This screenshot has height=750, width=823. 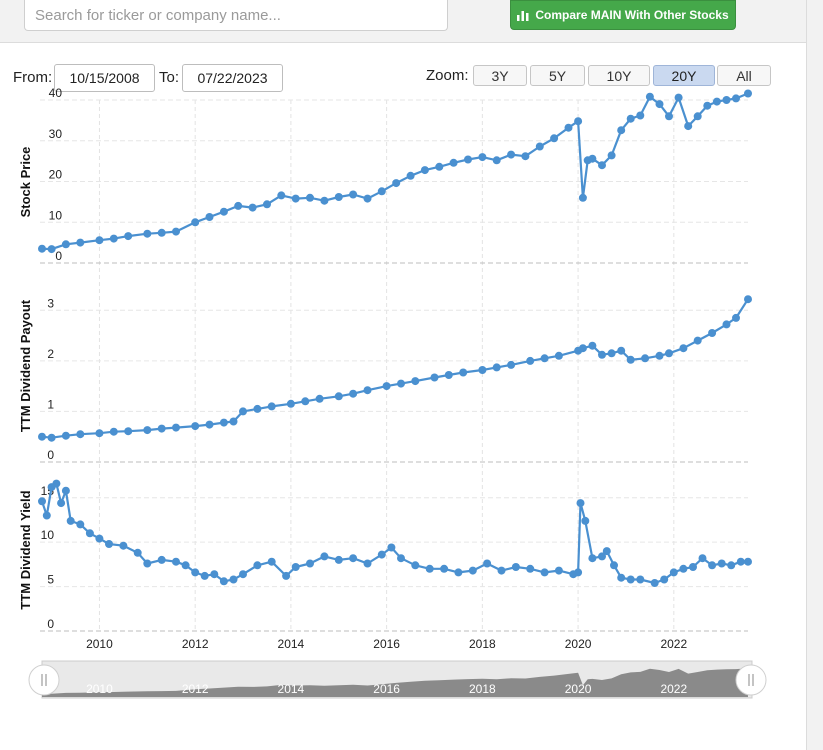 I want to click on zoom-label: Zoom:, so click(x=447, y=75).